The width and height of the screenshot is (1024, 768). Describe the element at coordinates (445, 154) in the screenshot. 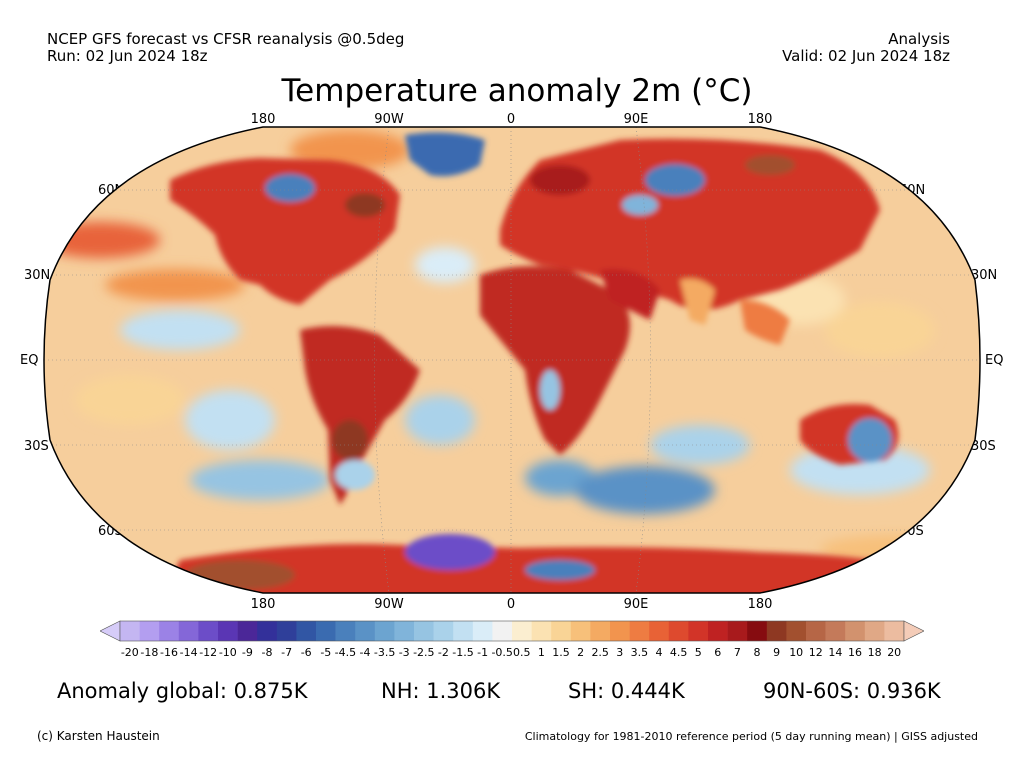

I see `greenland` at that location.